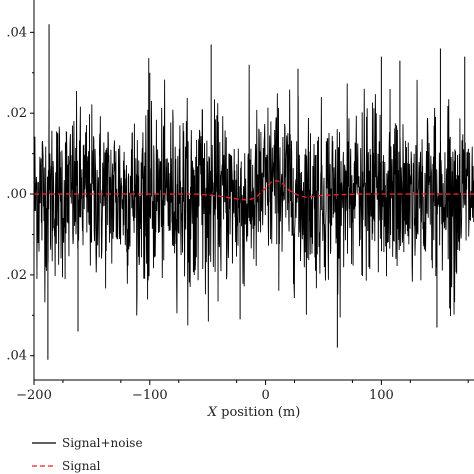 The image size is (474, 474). I want to click on x-axis-title-rest: position (m), so click(258, 412).